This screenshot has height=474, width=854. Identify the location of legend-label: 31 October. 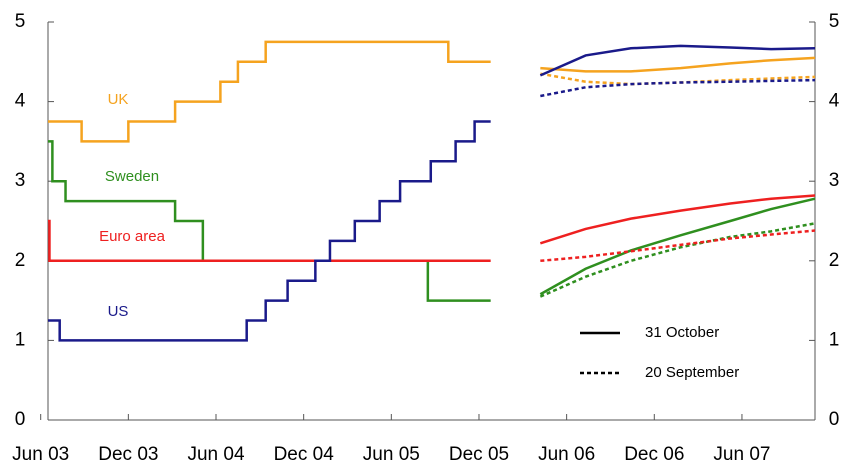
(682, 332).